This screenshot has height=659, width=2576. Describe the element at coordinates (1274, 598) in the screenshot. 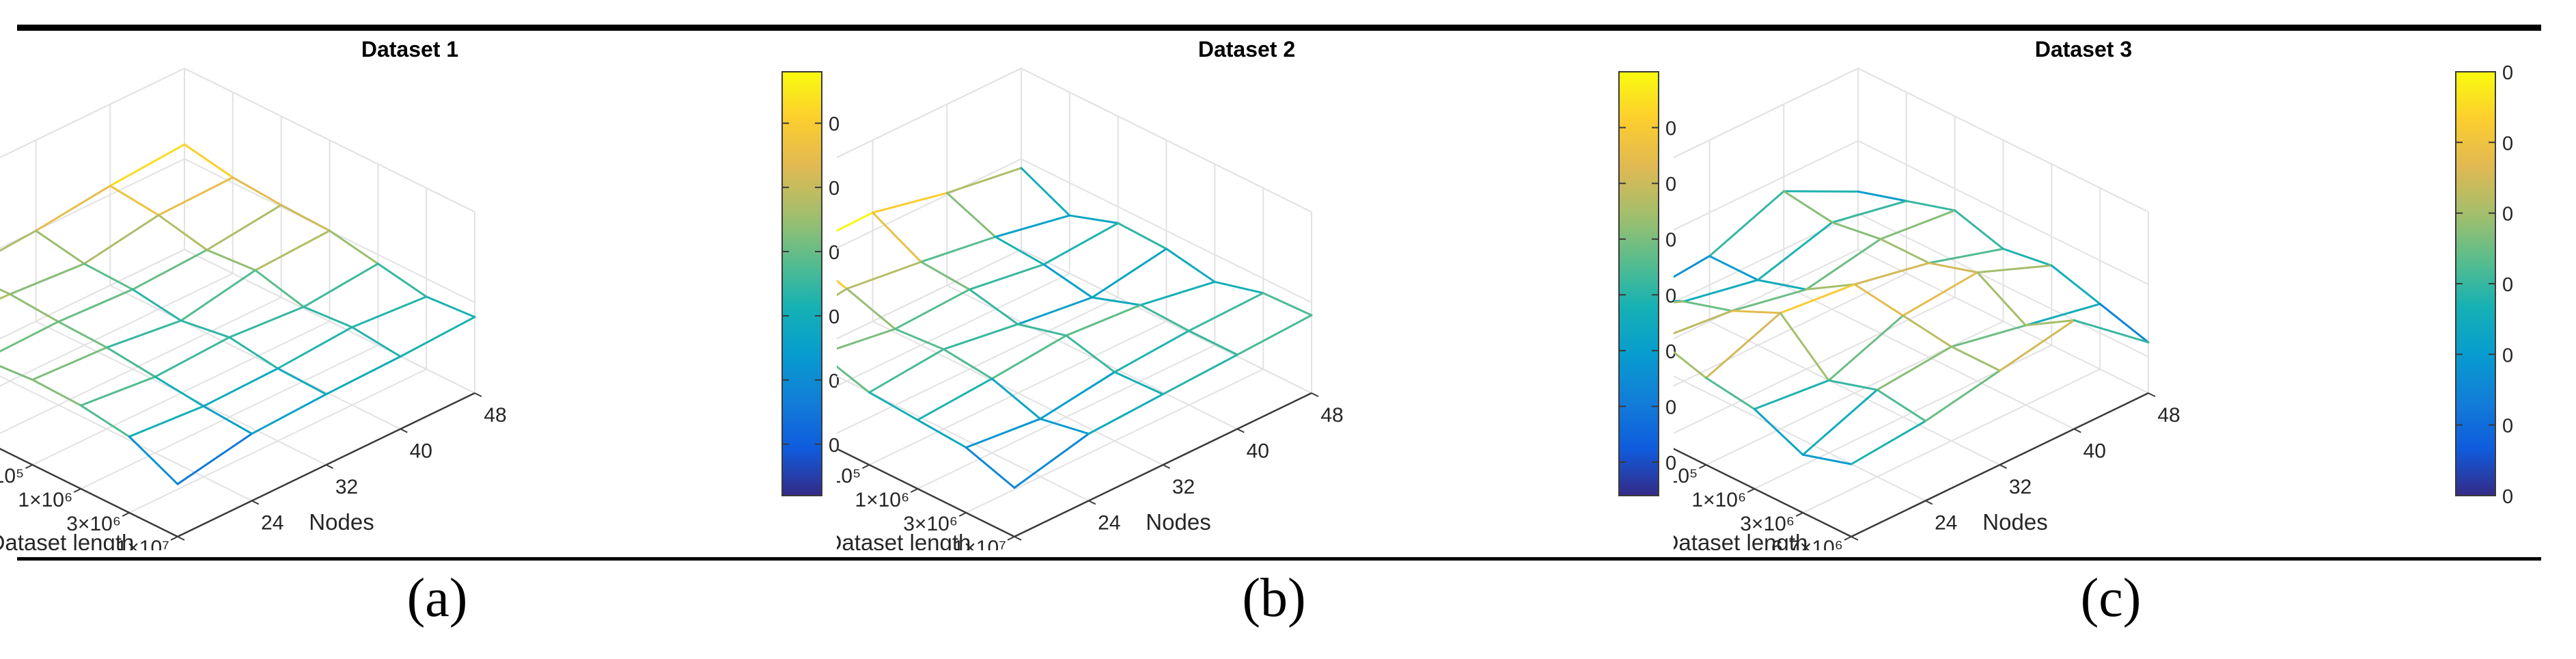

I see `subfigure-label-b: (b)` at that location.